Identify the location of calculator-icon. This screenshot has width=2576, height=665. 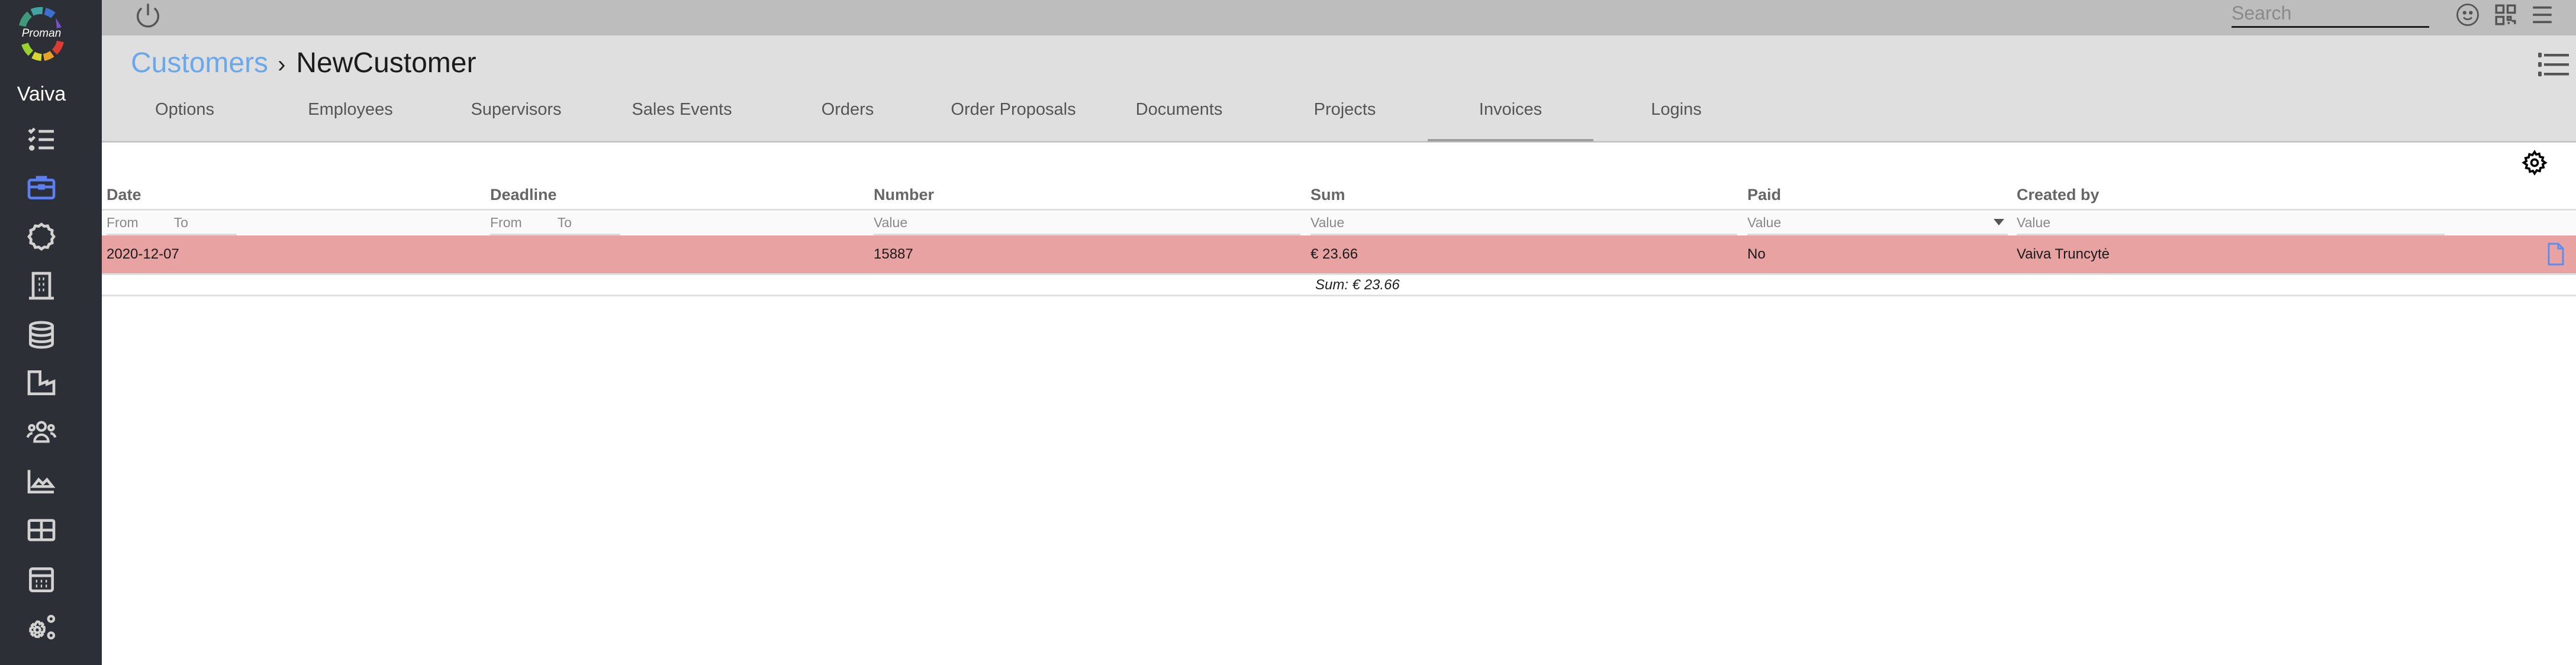
(41, 580).